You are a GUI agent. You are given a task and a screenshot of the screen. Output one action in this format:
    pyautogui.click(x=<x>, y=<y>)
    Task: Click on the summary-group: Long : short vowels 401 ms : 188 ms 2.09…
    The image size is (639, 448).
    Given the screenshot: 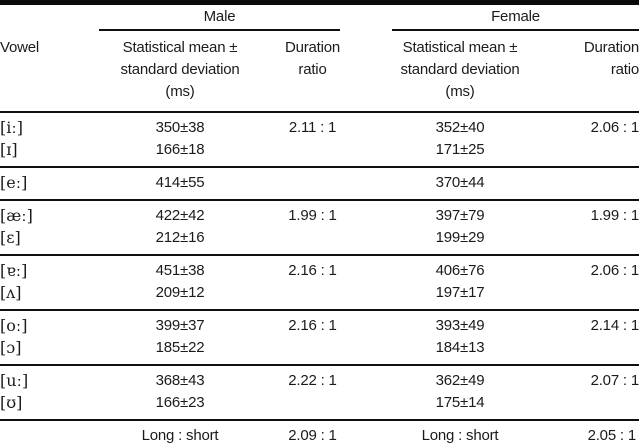 What is the action you would take?
    pyautogui.click(x=319, y=434)
    